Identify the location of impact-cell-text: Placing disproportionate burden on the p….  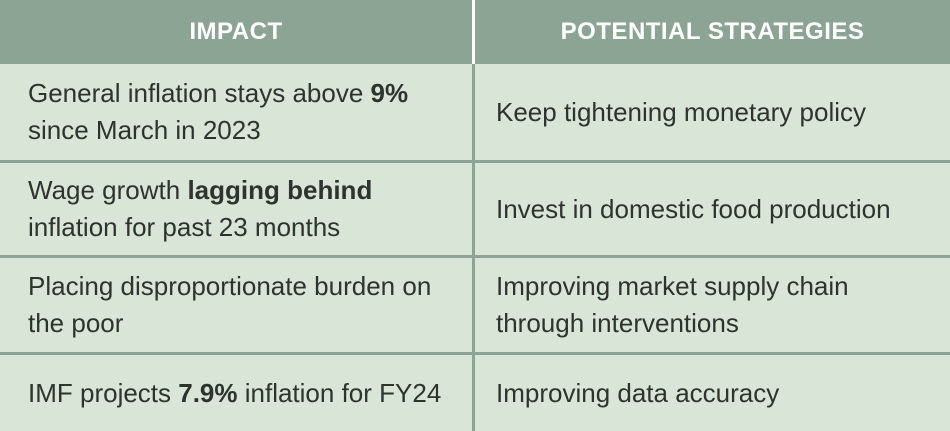
(230, 304).